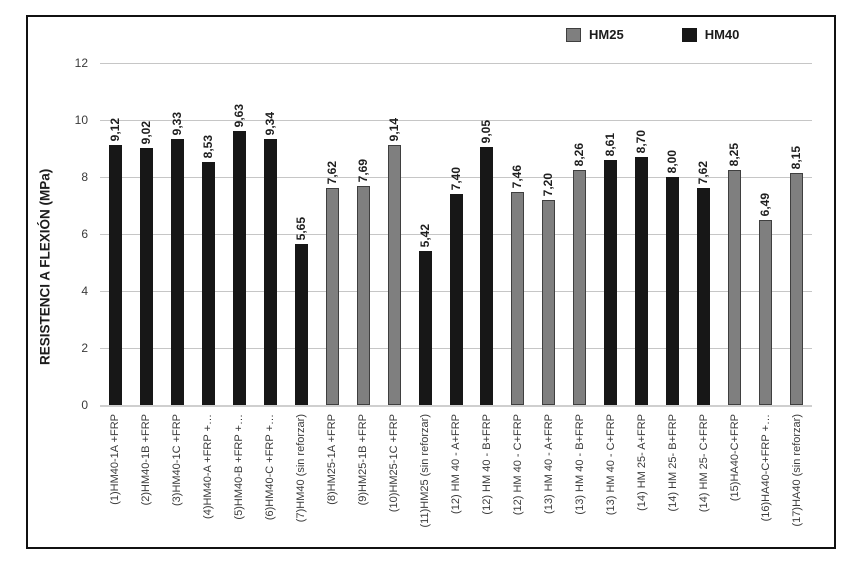 This screenshot has height=569, width=867. I want to click on bar-value-label: 8,25, so click(734, 154).